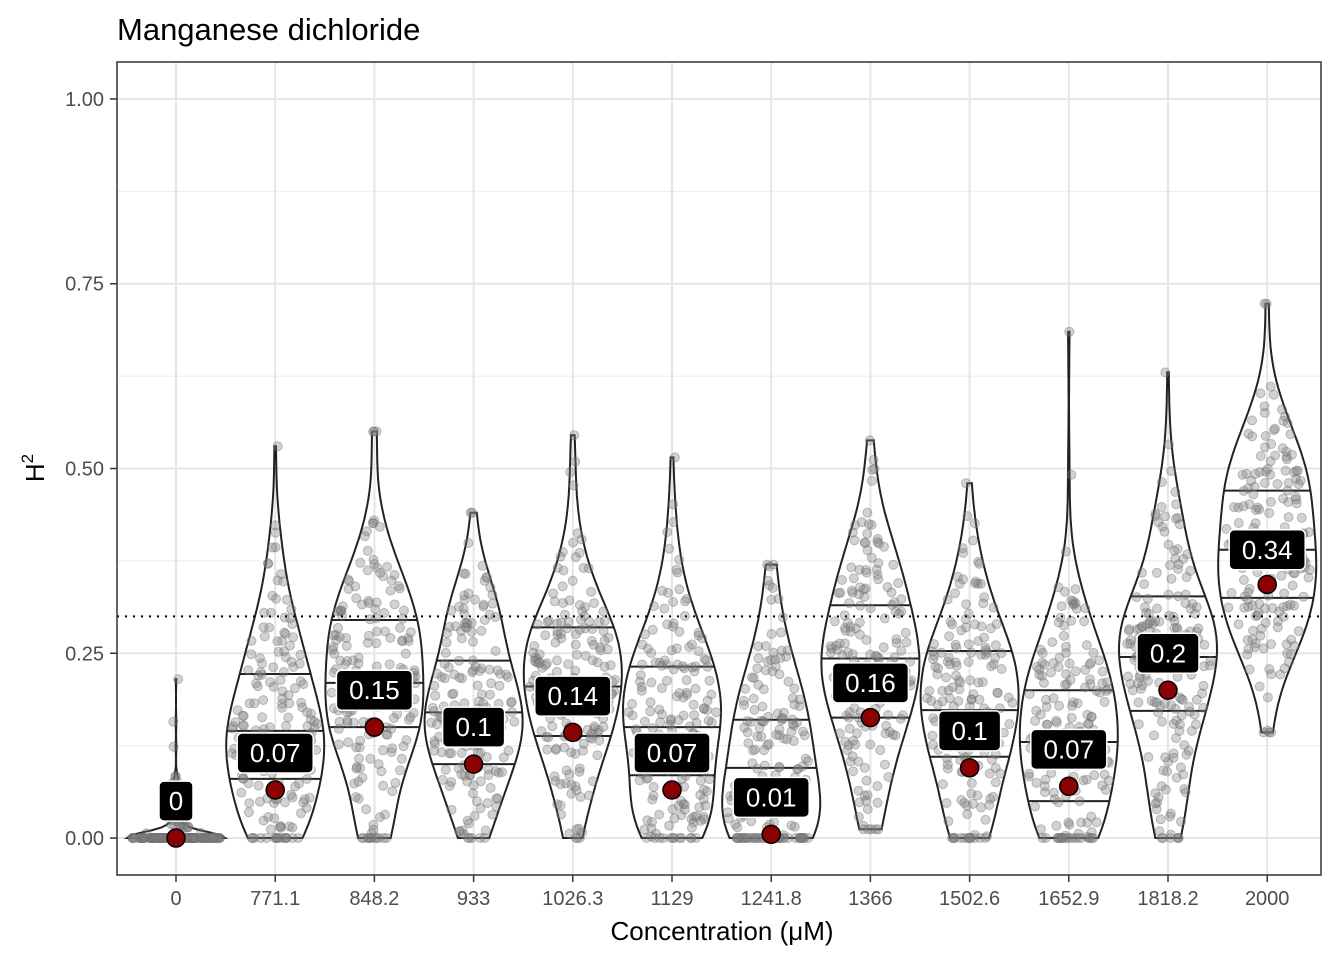 The width and height of the screenshot is (1344, 960). I want to click on mean-label: 0.16, so click(870, 683).